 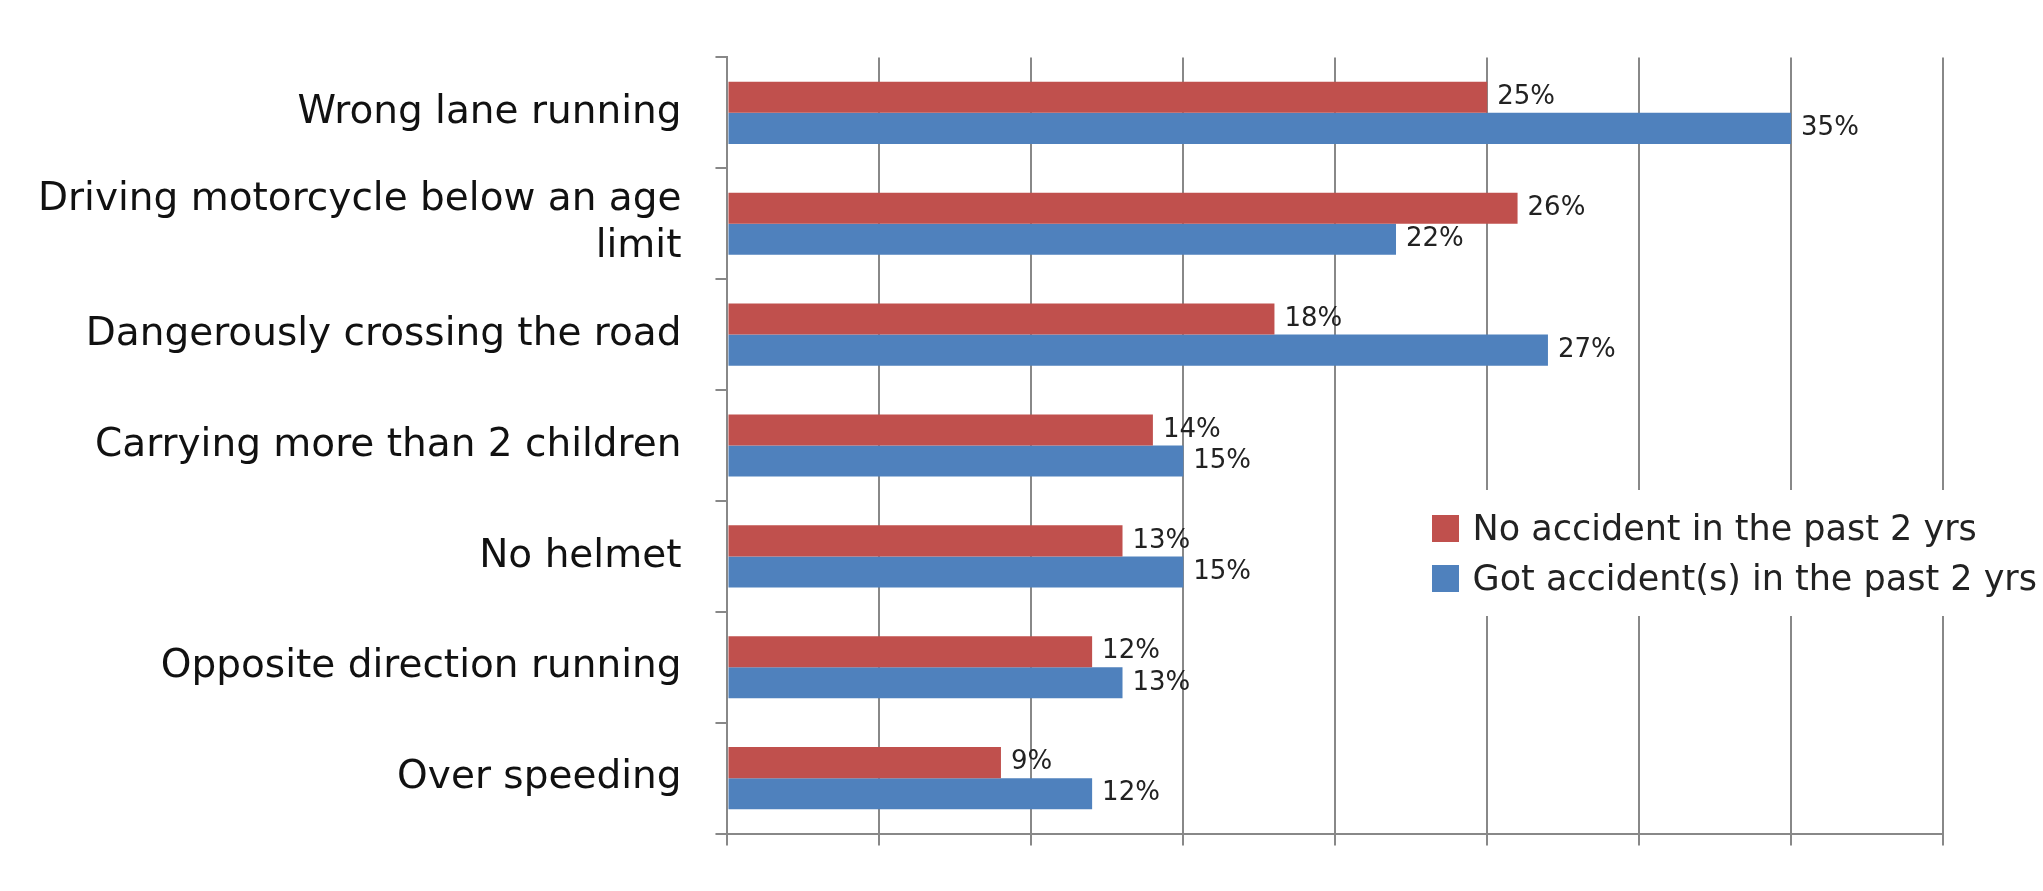 What do you see at coordinates (383, 331) in the screenshot?
I see `y-tick-label: Dangerously crossing the road` at bounding box center [383, 331].